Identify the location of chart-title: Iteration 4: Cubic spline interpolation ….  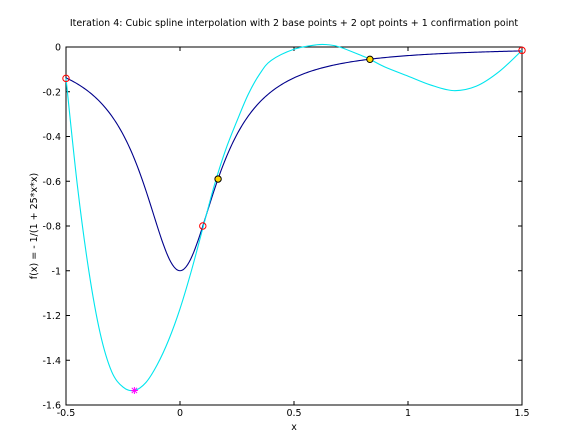
(294, 23).